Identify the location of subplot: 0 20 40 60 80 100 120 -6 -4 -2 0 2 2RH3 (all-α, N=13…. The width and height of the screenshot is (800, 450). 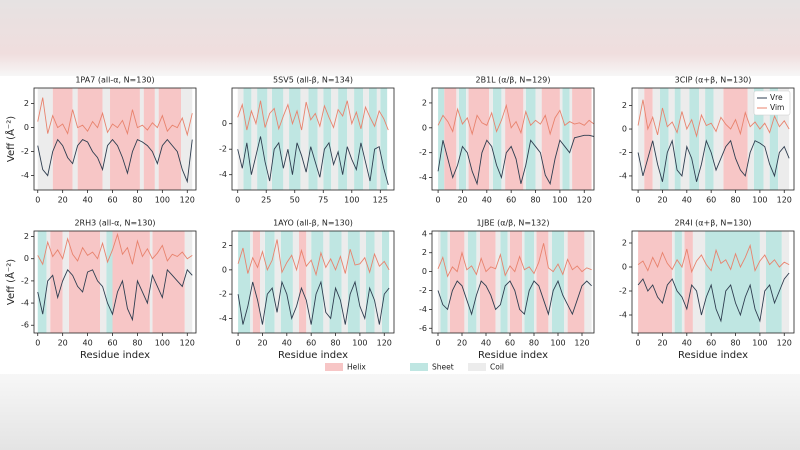
(100, 290).